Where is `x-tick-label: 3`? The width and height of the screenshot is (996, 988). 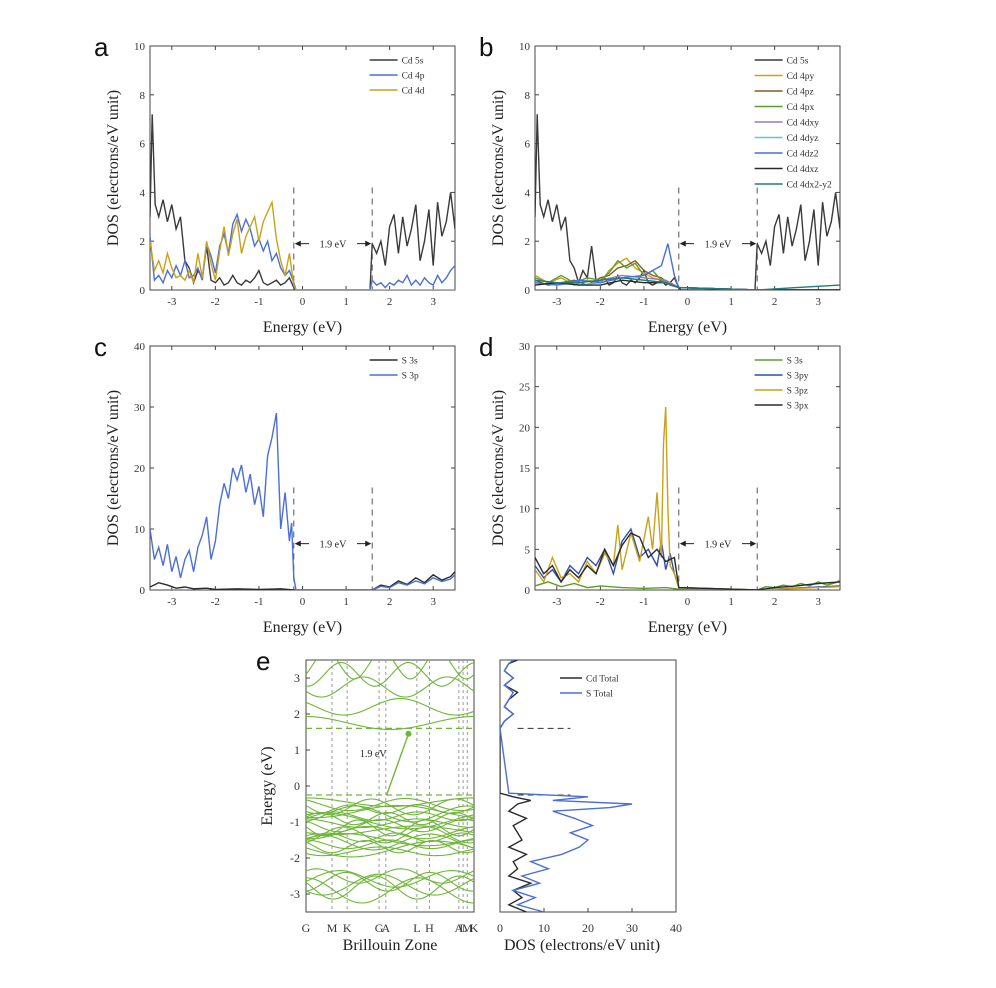
x-tick-label: 3 is located at coordinates (433, 302).